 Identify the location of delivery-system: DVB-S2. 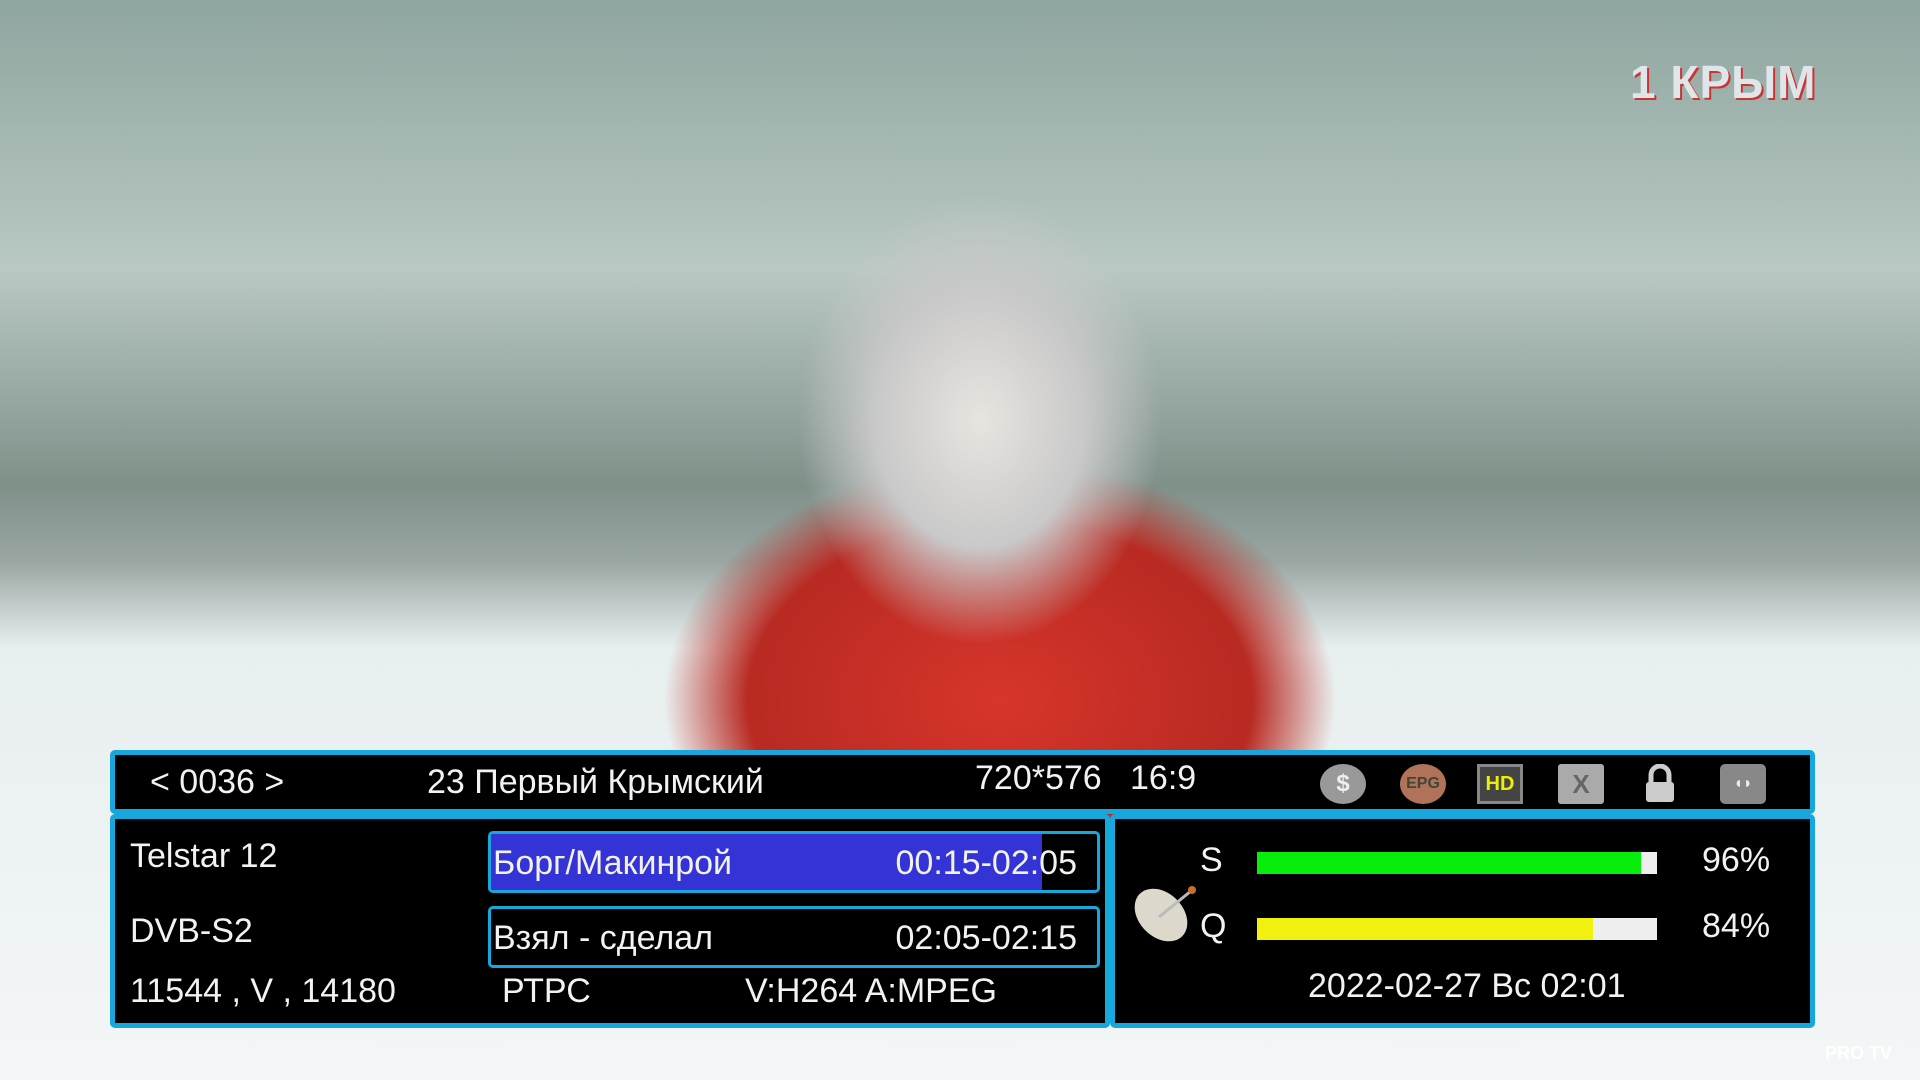
(191, 931).